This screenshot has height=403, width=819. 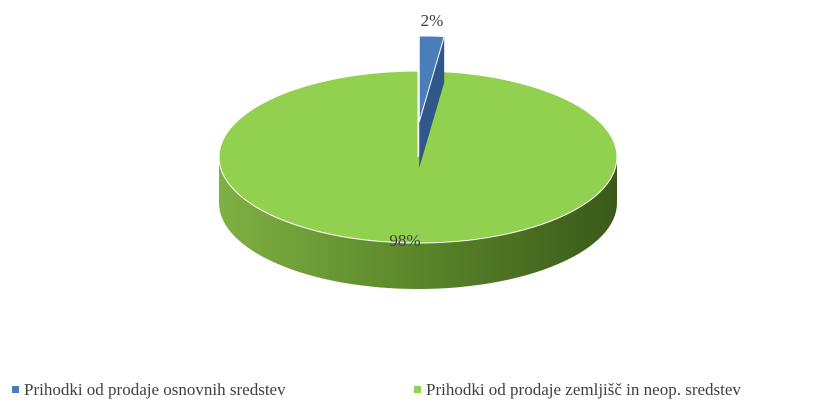 I want to click on legend-swatch-blue, so click(x=15, y=389).